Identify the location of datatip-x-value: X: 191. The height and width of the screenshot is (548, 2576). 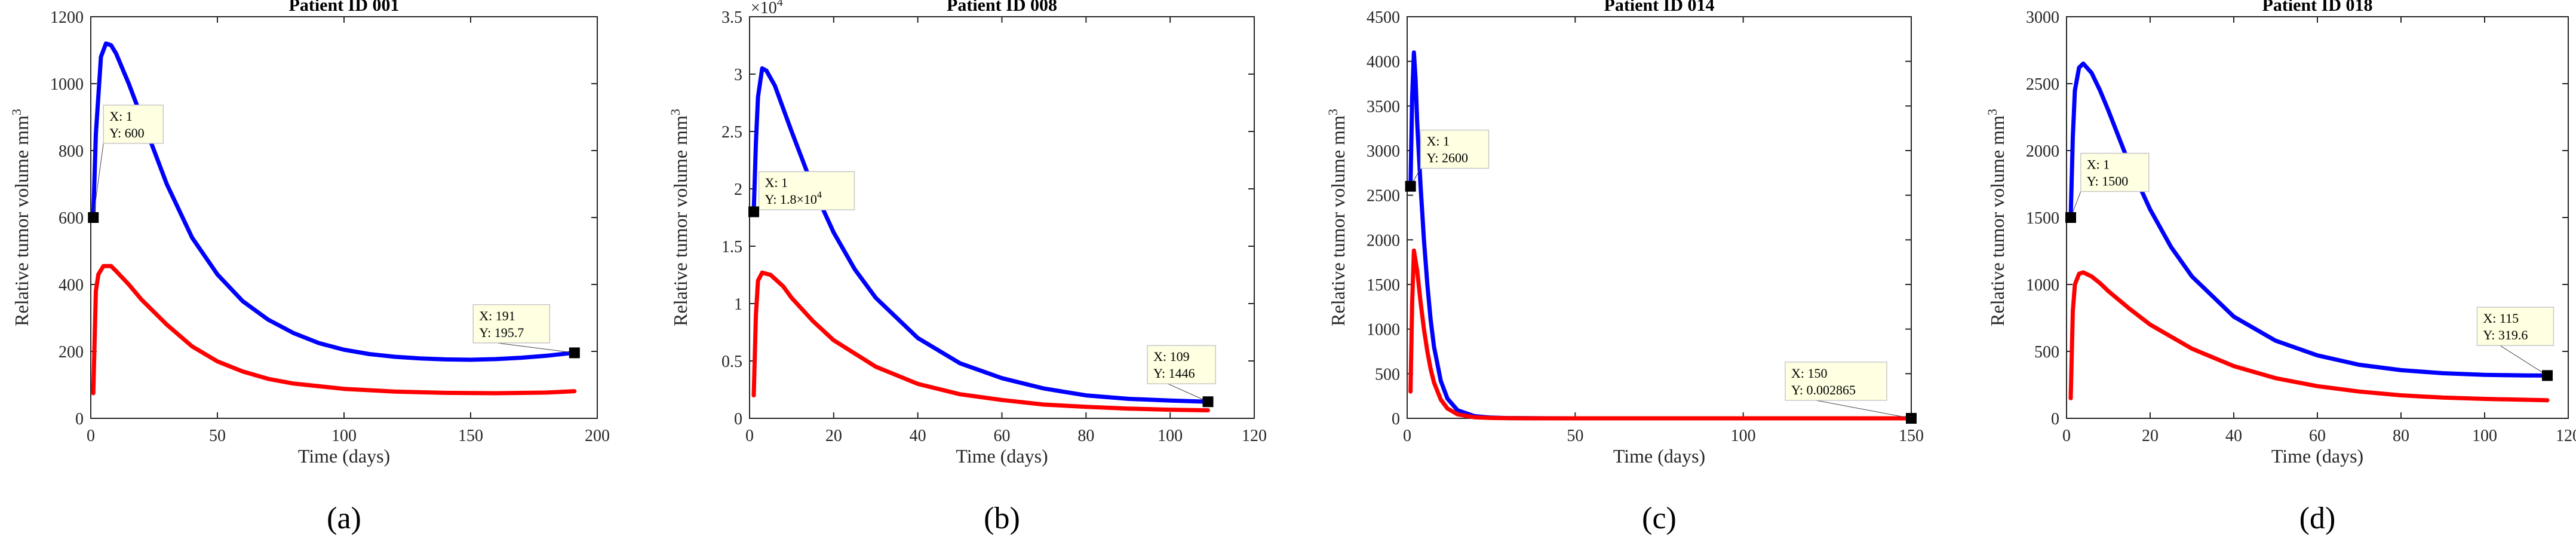
(497, 315).